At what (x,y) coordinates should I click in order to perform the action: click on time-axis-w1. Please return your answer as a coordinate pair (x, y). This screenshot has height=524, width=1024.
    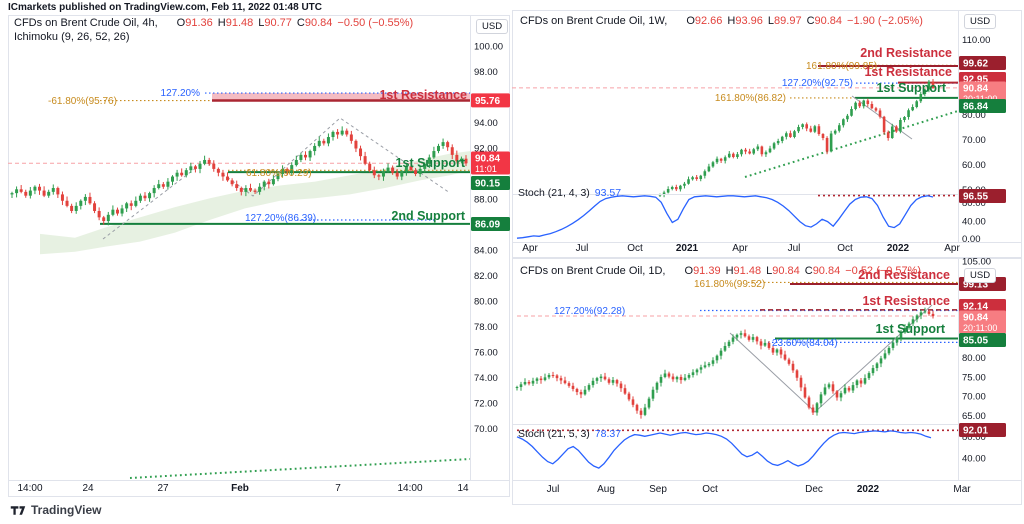
    Looking at the image, I should click on (767, 250).